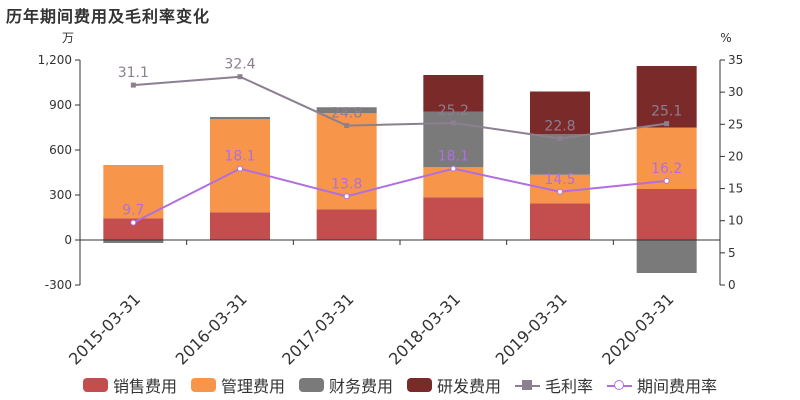  I want to click on legend-item-expense-rate: 期间费用率, so click(662, 385).